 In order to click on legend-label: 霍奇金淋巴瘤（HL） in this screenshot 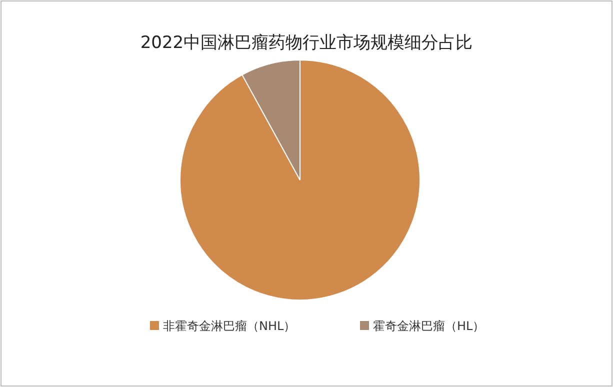, I will do `click(429, 326)`.